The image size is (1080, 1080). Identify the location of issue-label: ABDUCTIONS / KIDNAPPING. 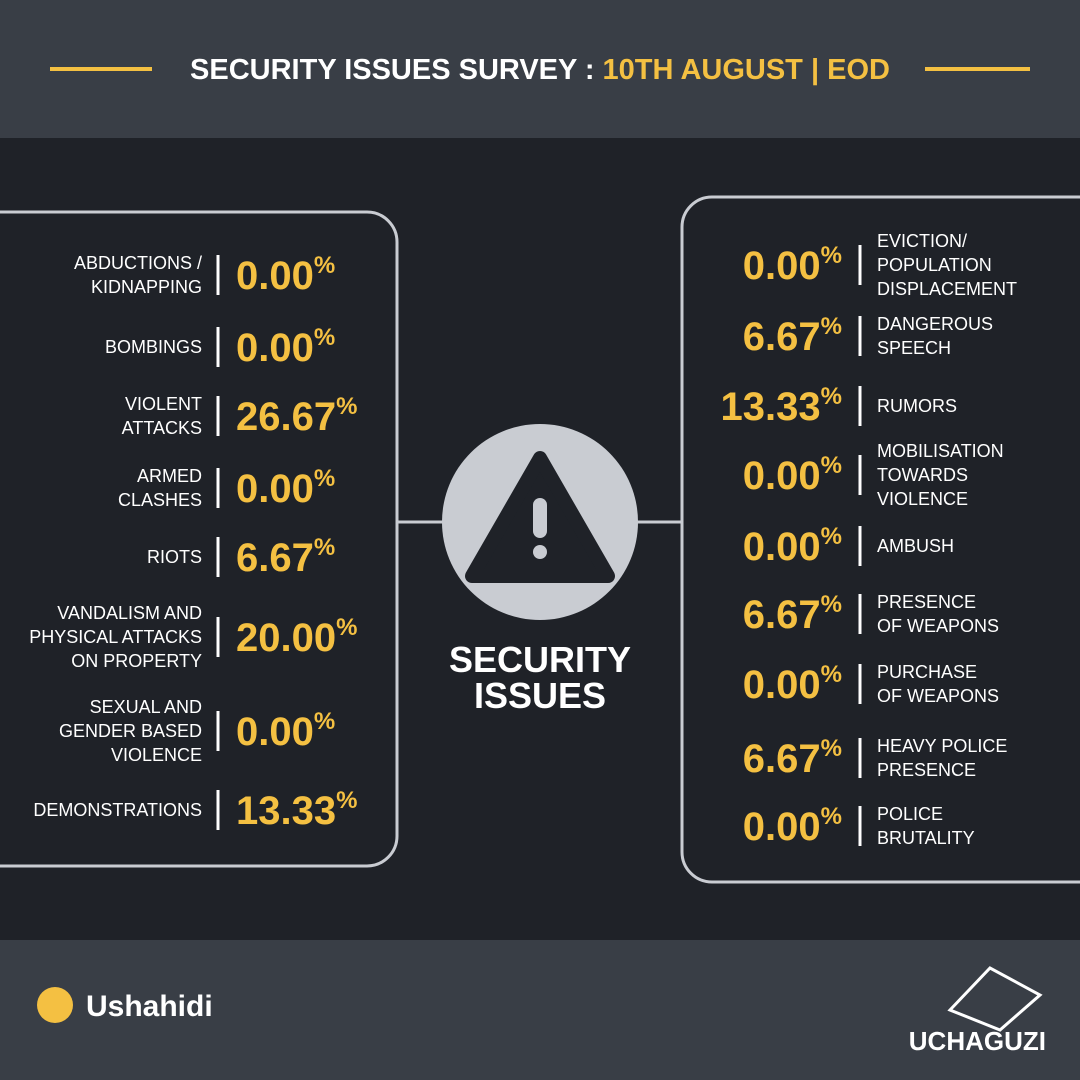
(138, 275).